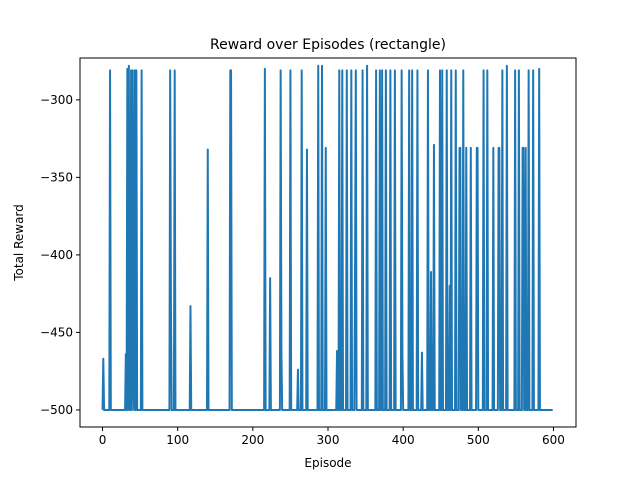 The width and height of the screenshot is (640, 480). I want to click on x-tick-label: 300, so click(328, 440).